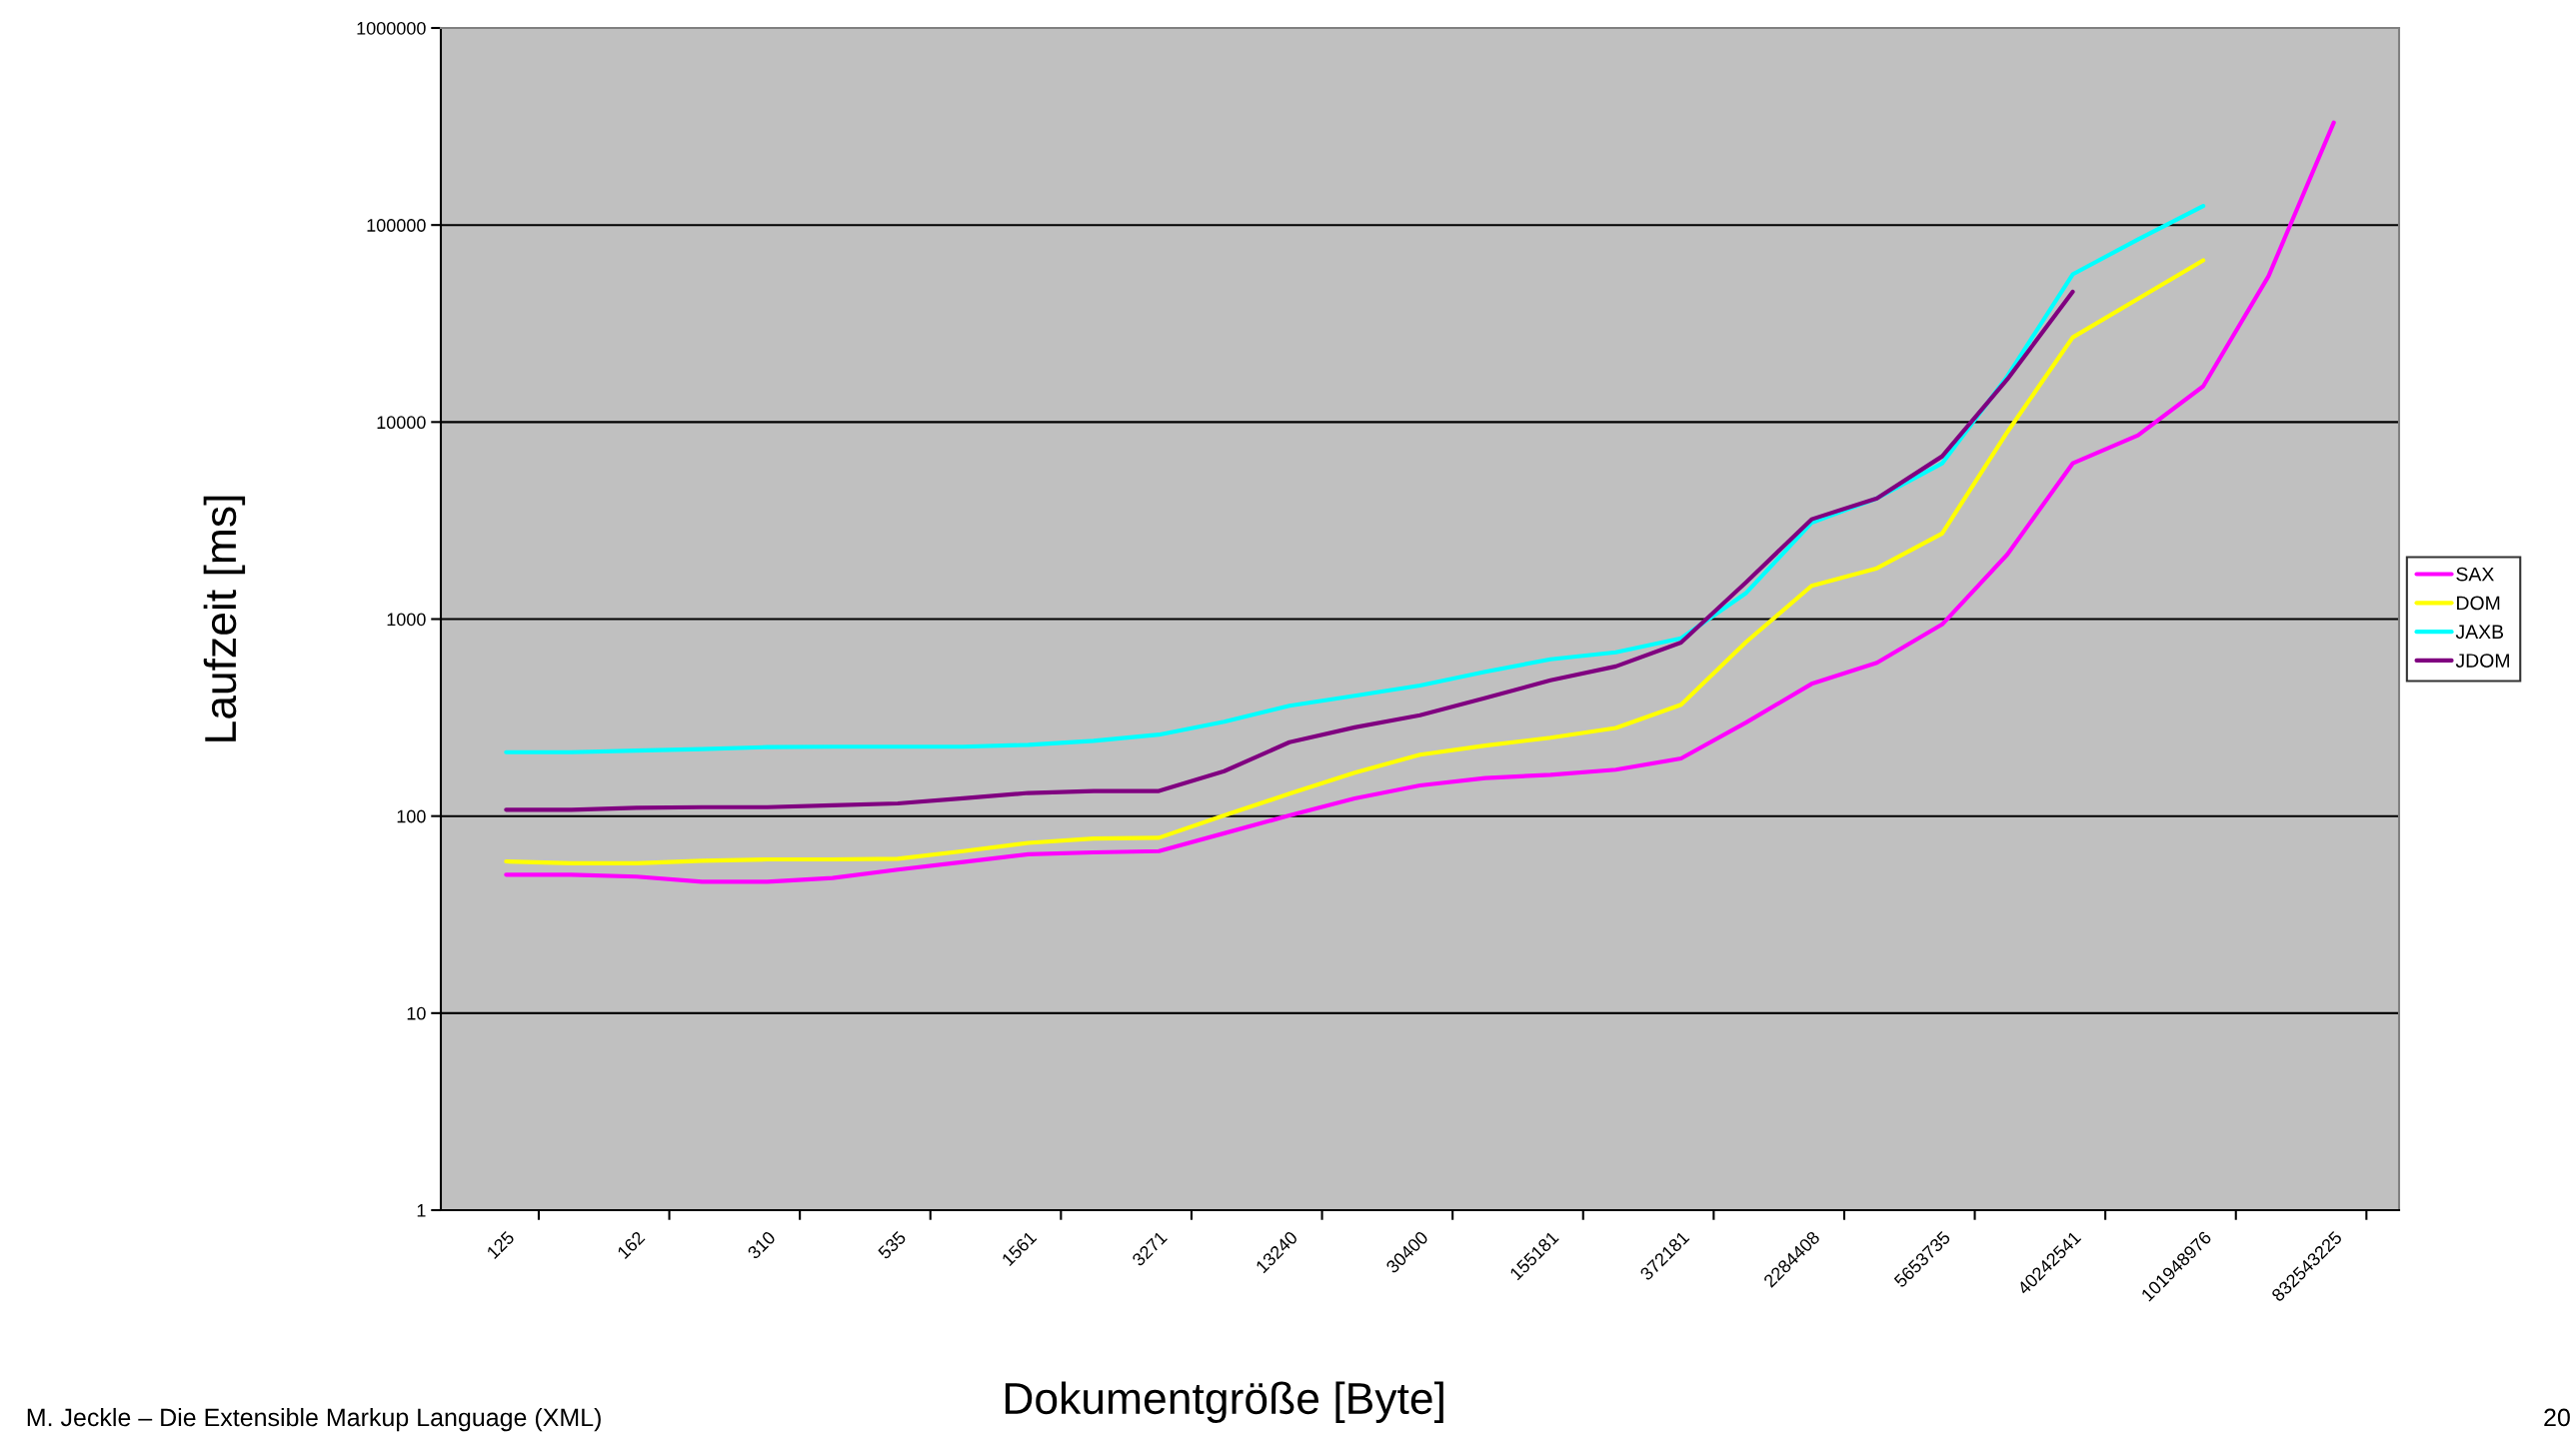  I want to click on text: M. Jeckle – Die Extensible Markup Language (XML), so click(314, 1419).